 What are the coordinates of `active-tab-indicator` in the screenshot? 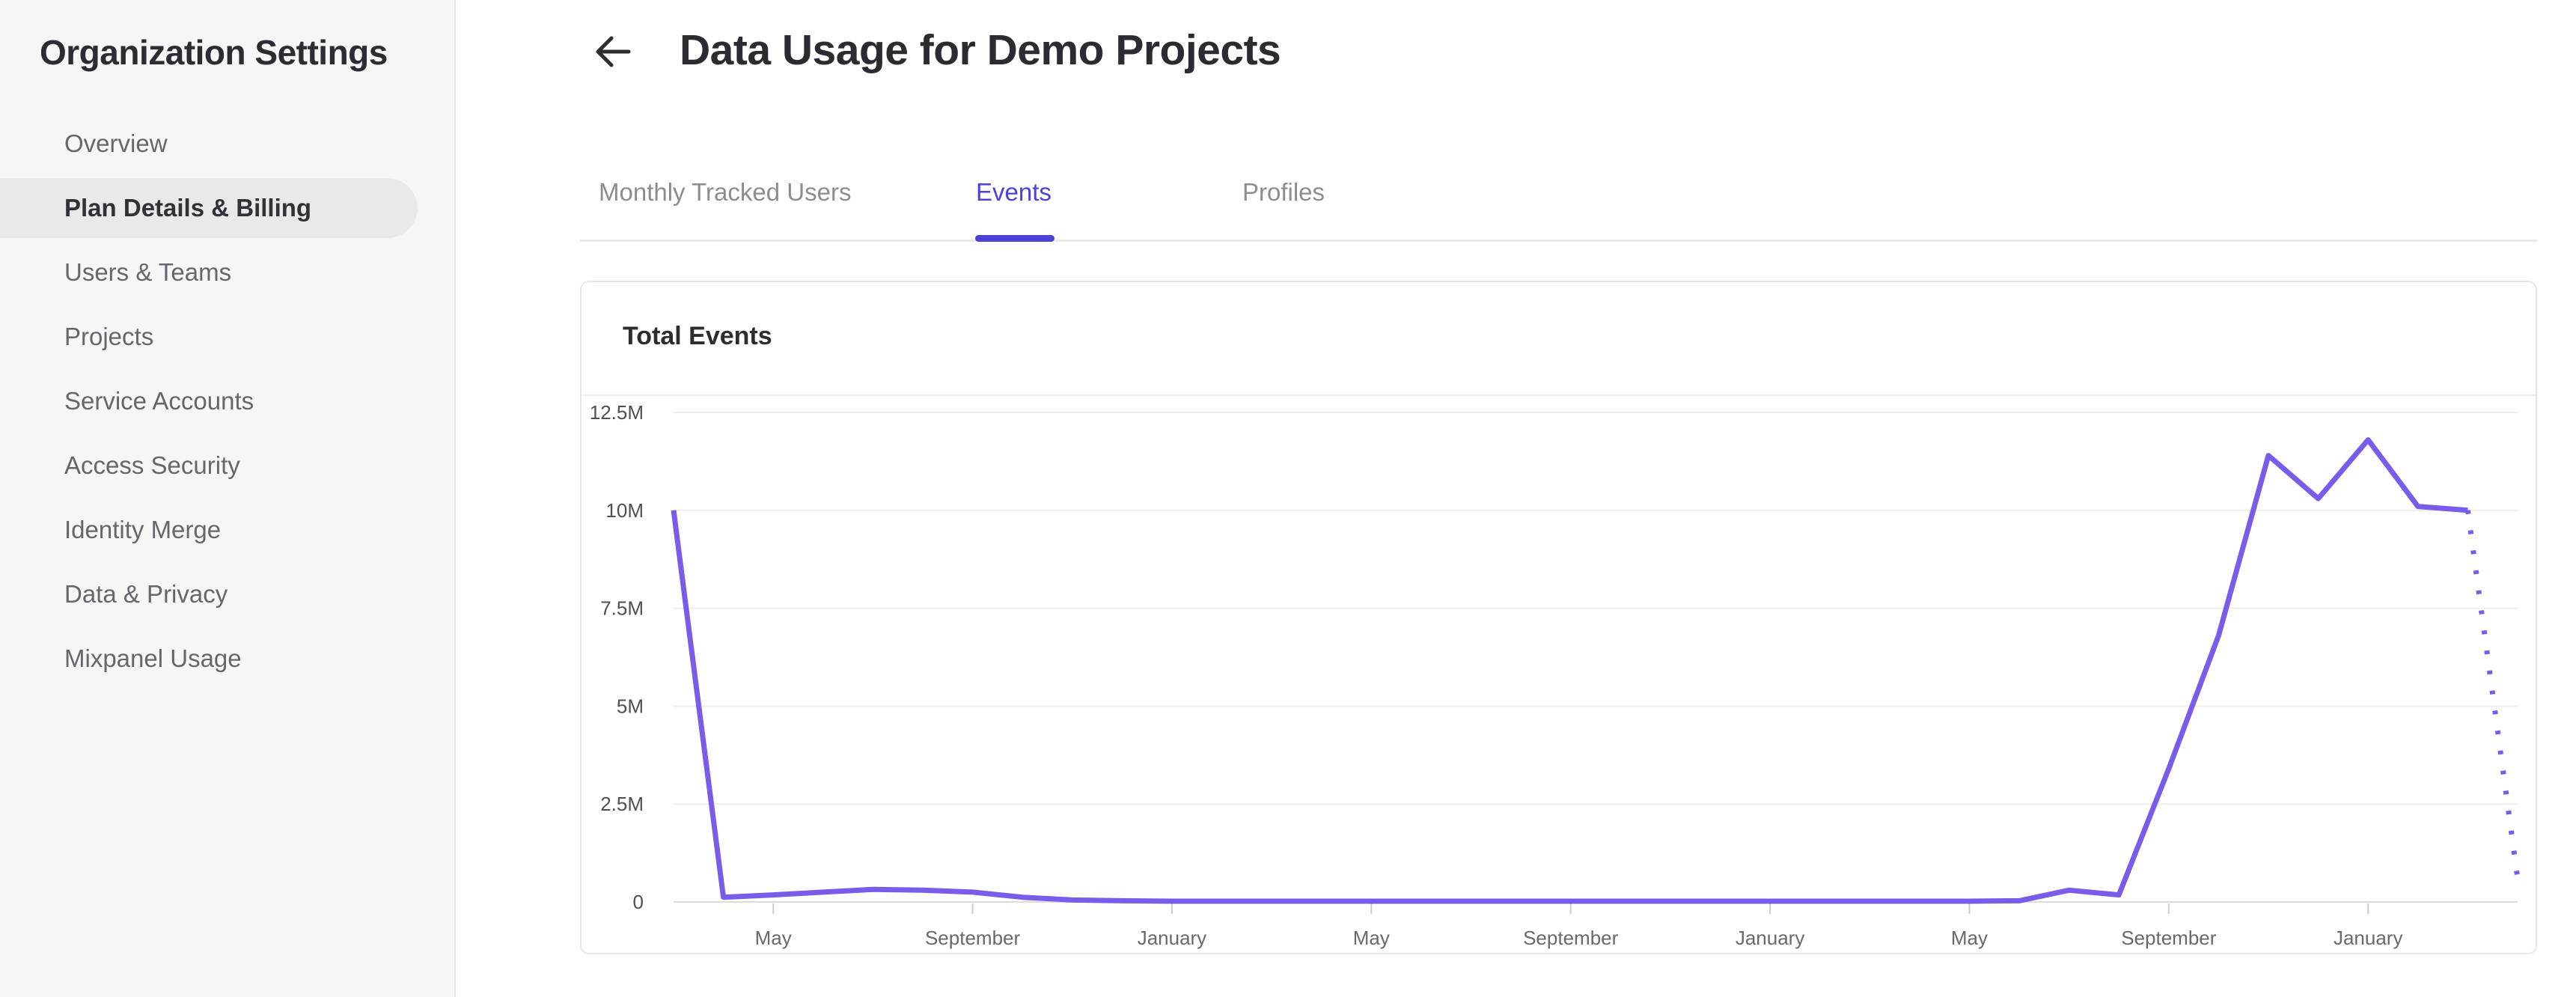 It's located at (1014, 239).